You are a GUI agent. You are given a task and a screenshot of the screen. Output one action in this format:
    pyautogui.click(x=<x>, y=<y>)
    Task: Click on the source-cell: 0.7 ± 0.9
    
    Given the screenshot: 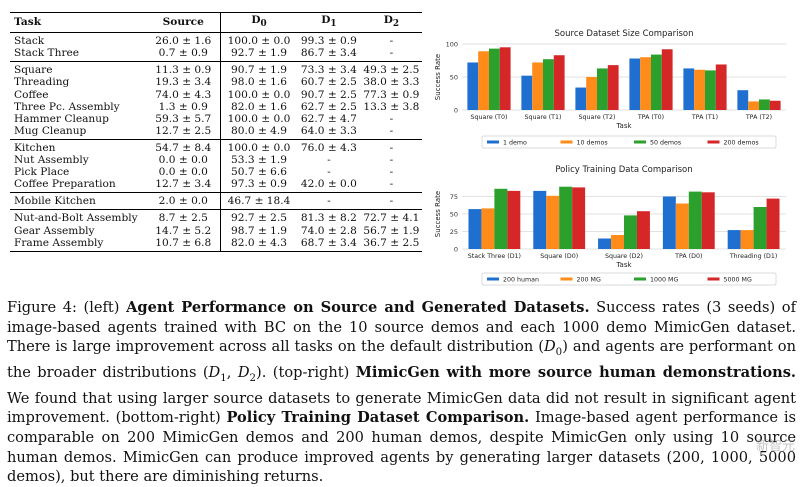 What is the action you would take?
    pyautogui.click(x=183, y=54)
    